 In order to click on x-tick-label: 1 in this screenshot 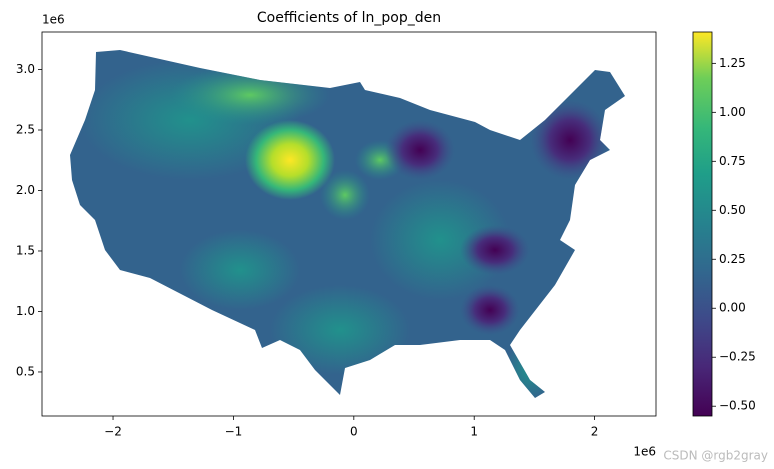, I will do `click(474, 432)`.